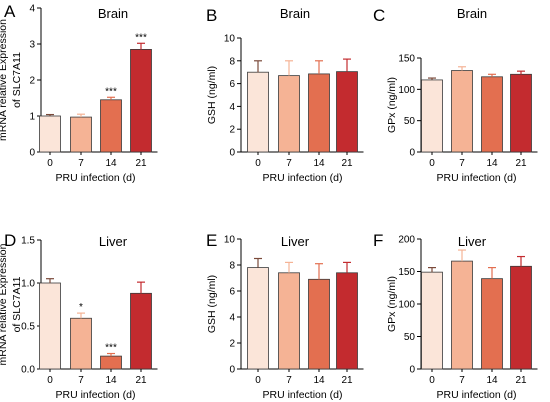  I want to click on y-tick-label: 1, so click(32, 117).